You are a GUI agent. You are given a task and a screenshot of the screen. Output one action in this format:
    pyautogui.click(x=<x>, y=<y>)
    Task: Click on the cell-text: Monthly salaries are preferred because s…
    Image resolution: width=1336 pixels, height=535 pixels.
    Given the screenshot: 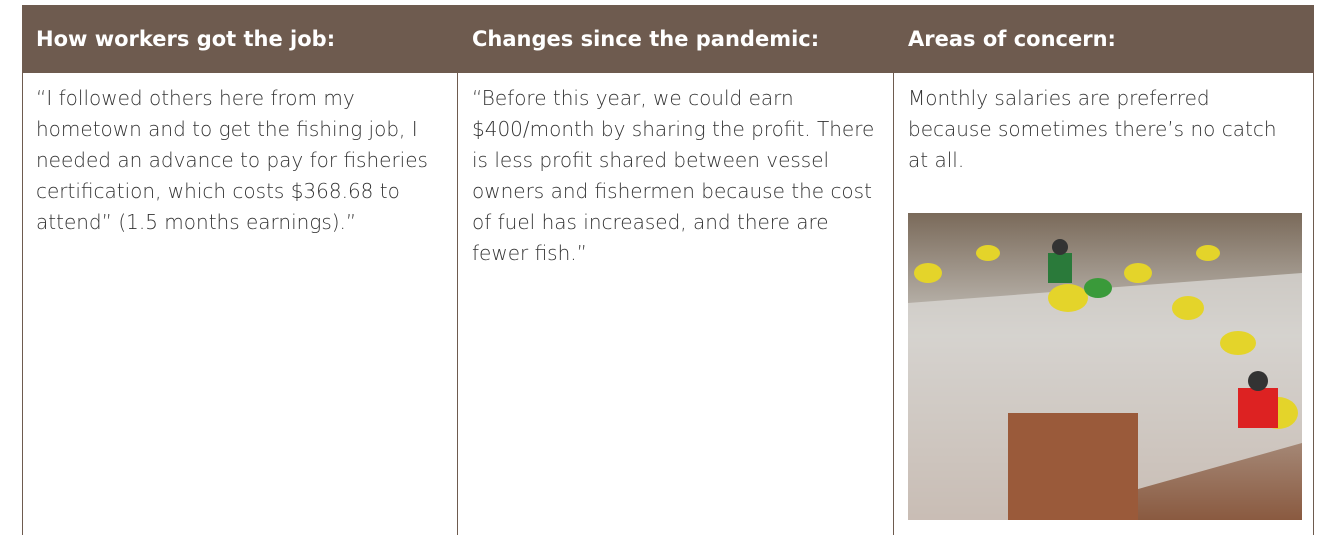 What is the action you would take?
    pyautogui.click(x=1092, y=129)
    